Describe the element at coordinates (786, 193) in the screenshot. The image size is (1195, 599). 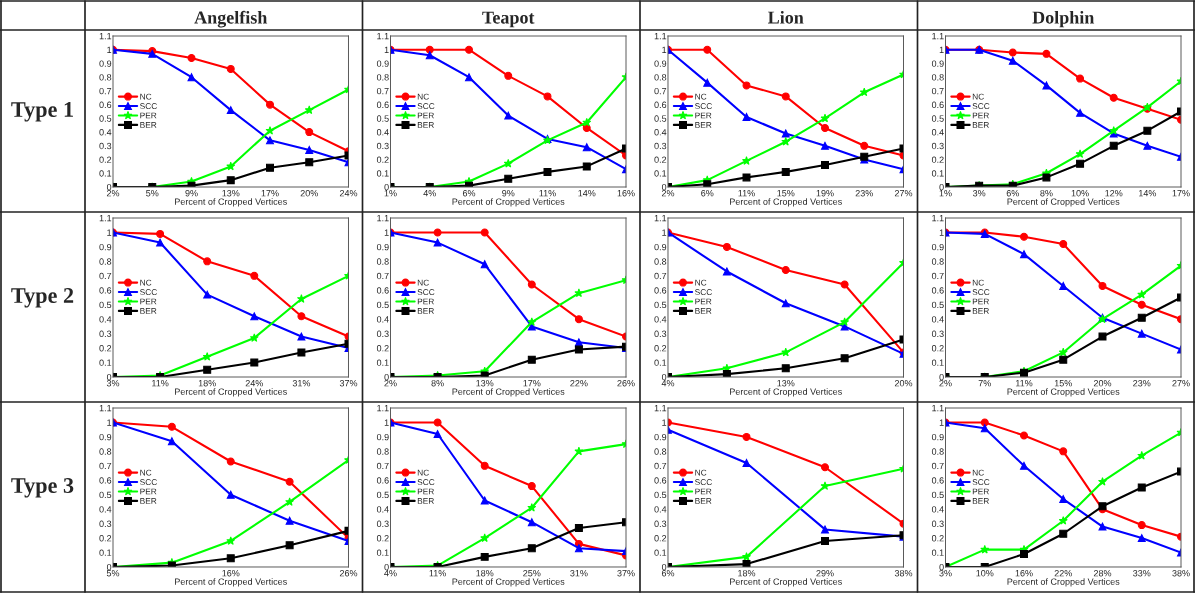
I see `x-tick-label: 15%` at that location.